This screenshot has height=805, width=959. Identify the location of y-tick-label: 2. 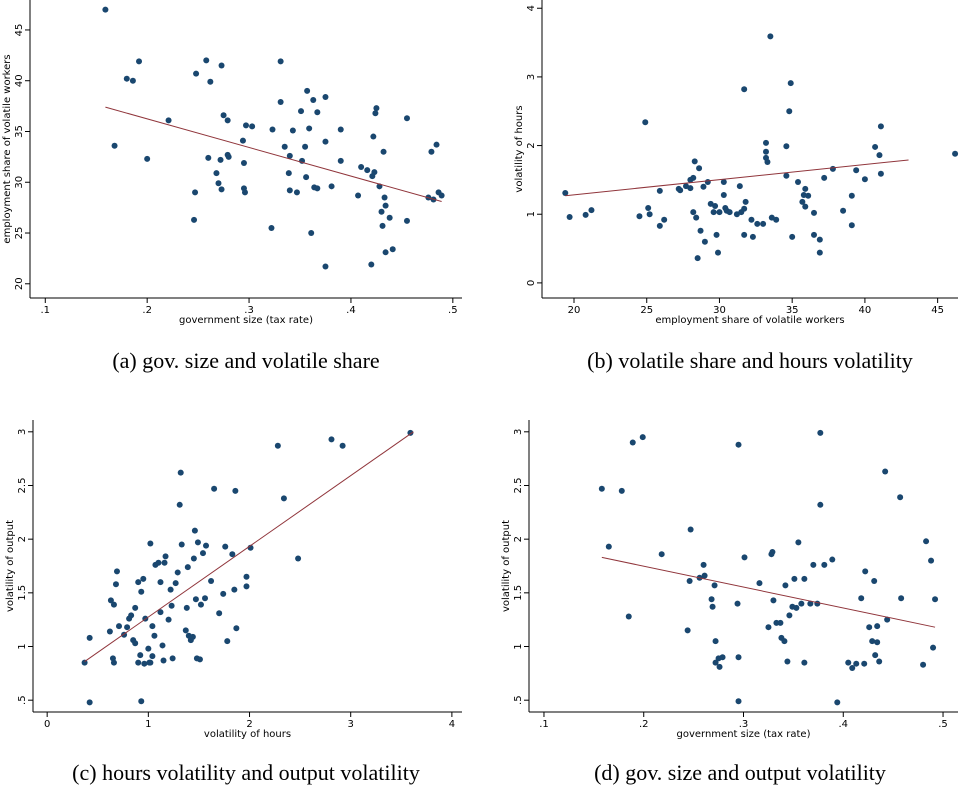
(531, 145).